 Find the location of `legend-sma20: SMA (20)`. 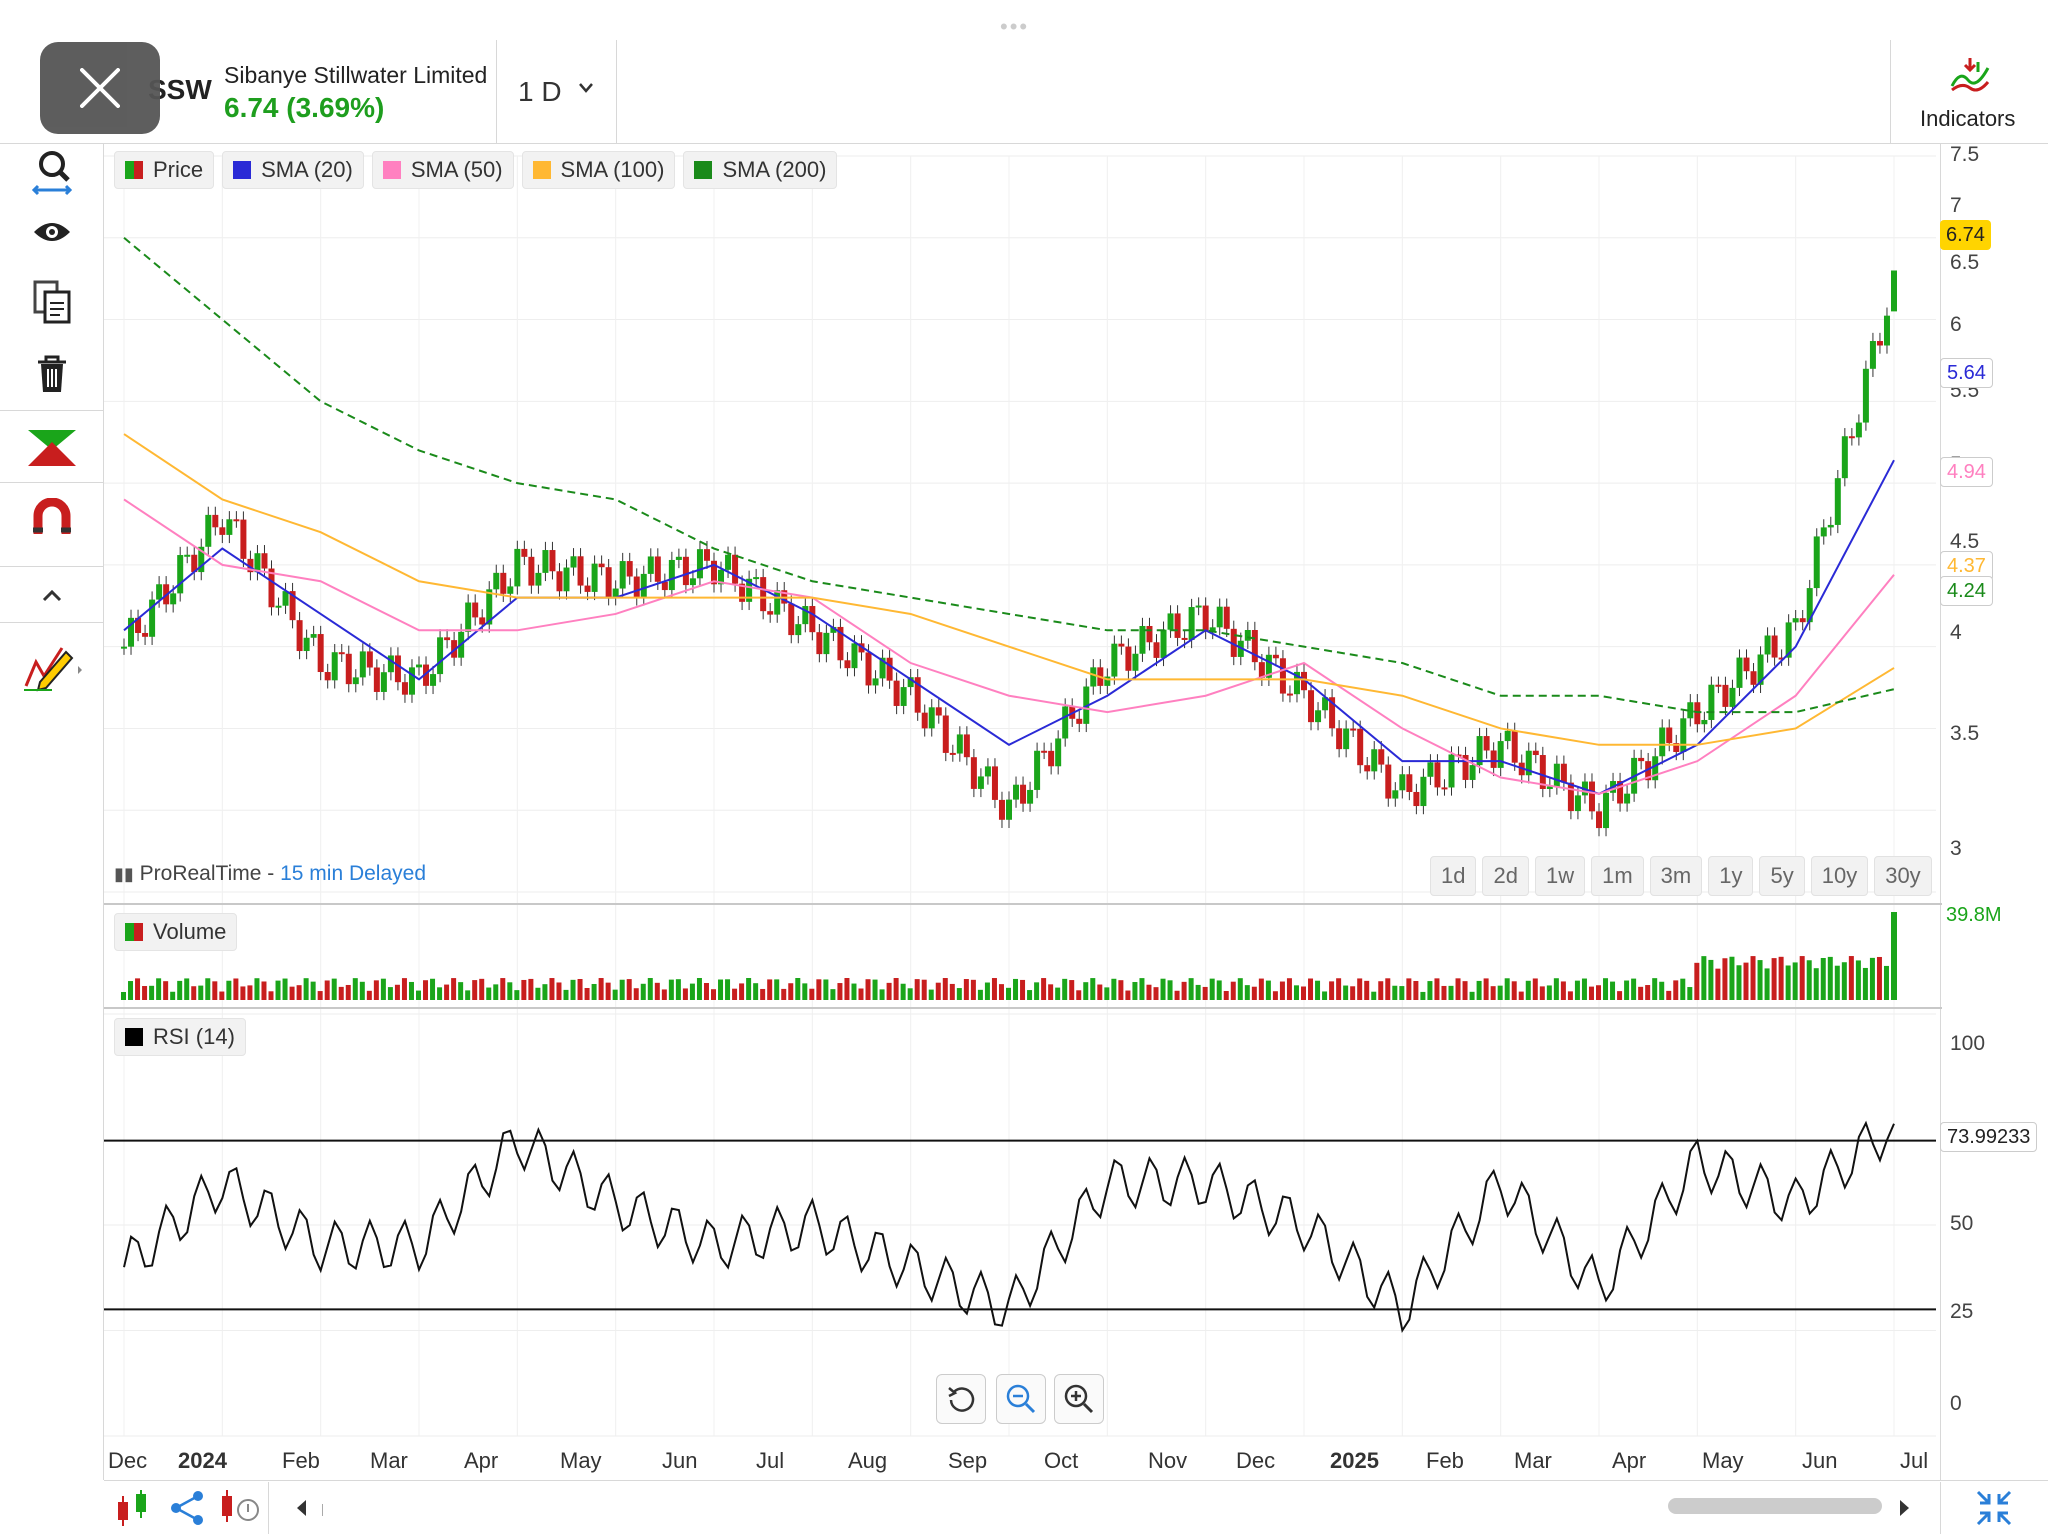

legend-sma20: SMA (20) is located at coordinates (293, 170).